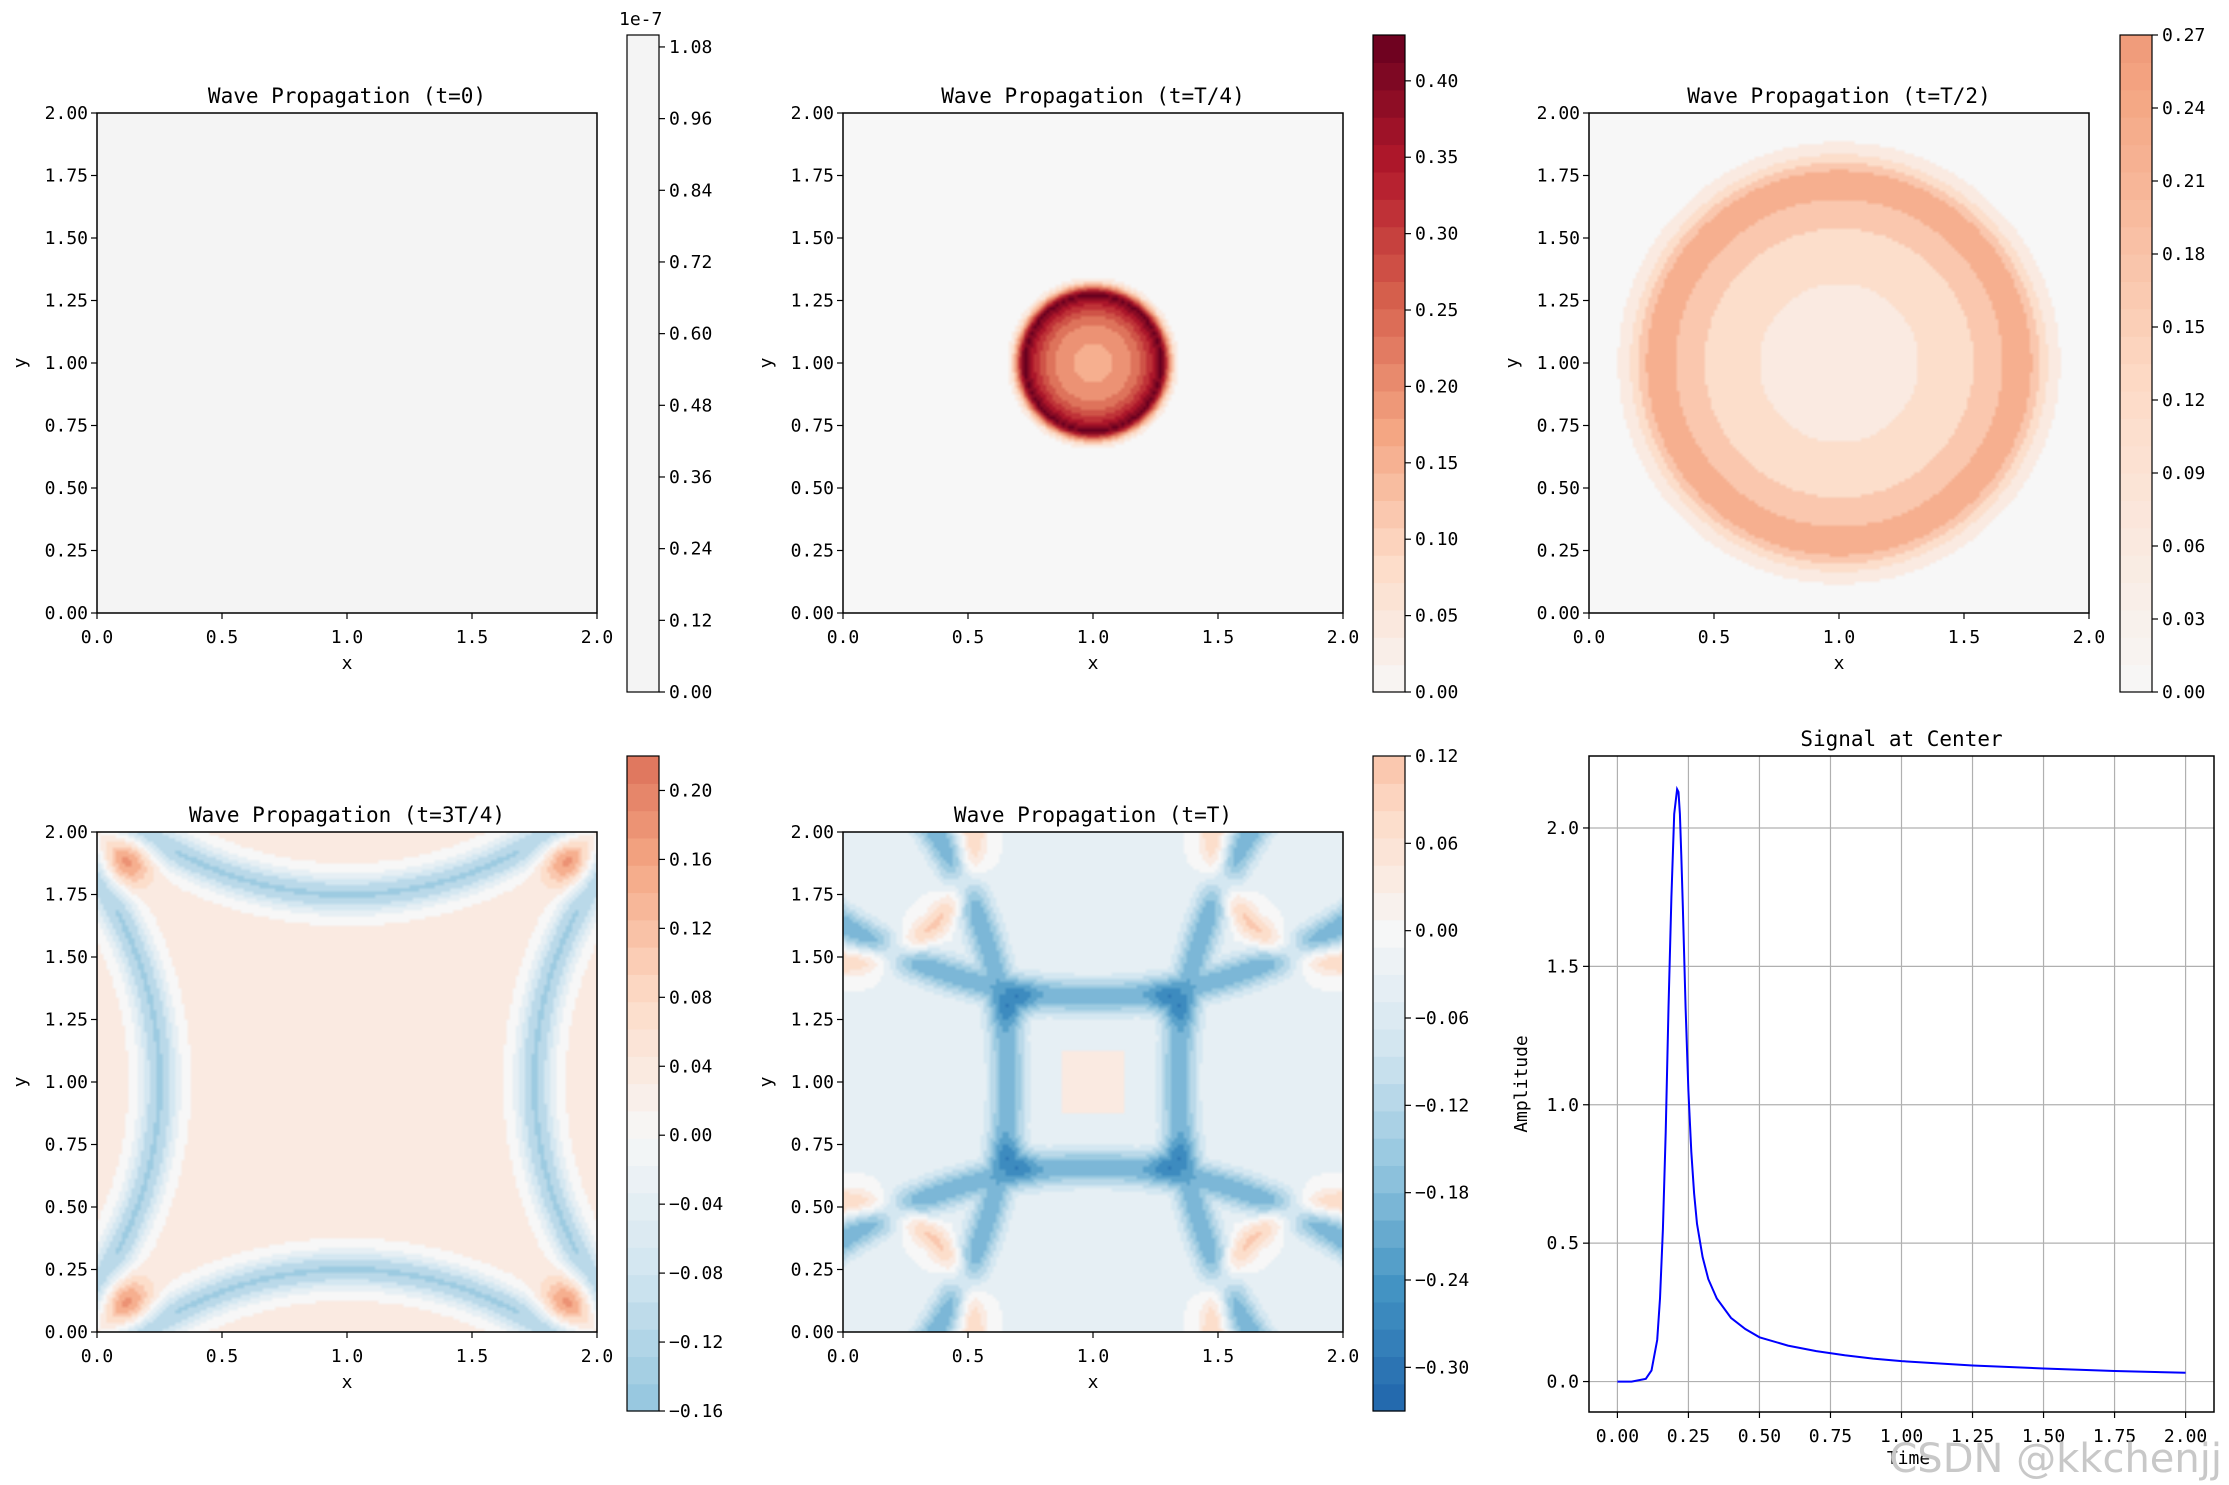 The image size is (2229, 1485). I want to click on y-tick-label: 0.25, so click(1558, 551).